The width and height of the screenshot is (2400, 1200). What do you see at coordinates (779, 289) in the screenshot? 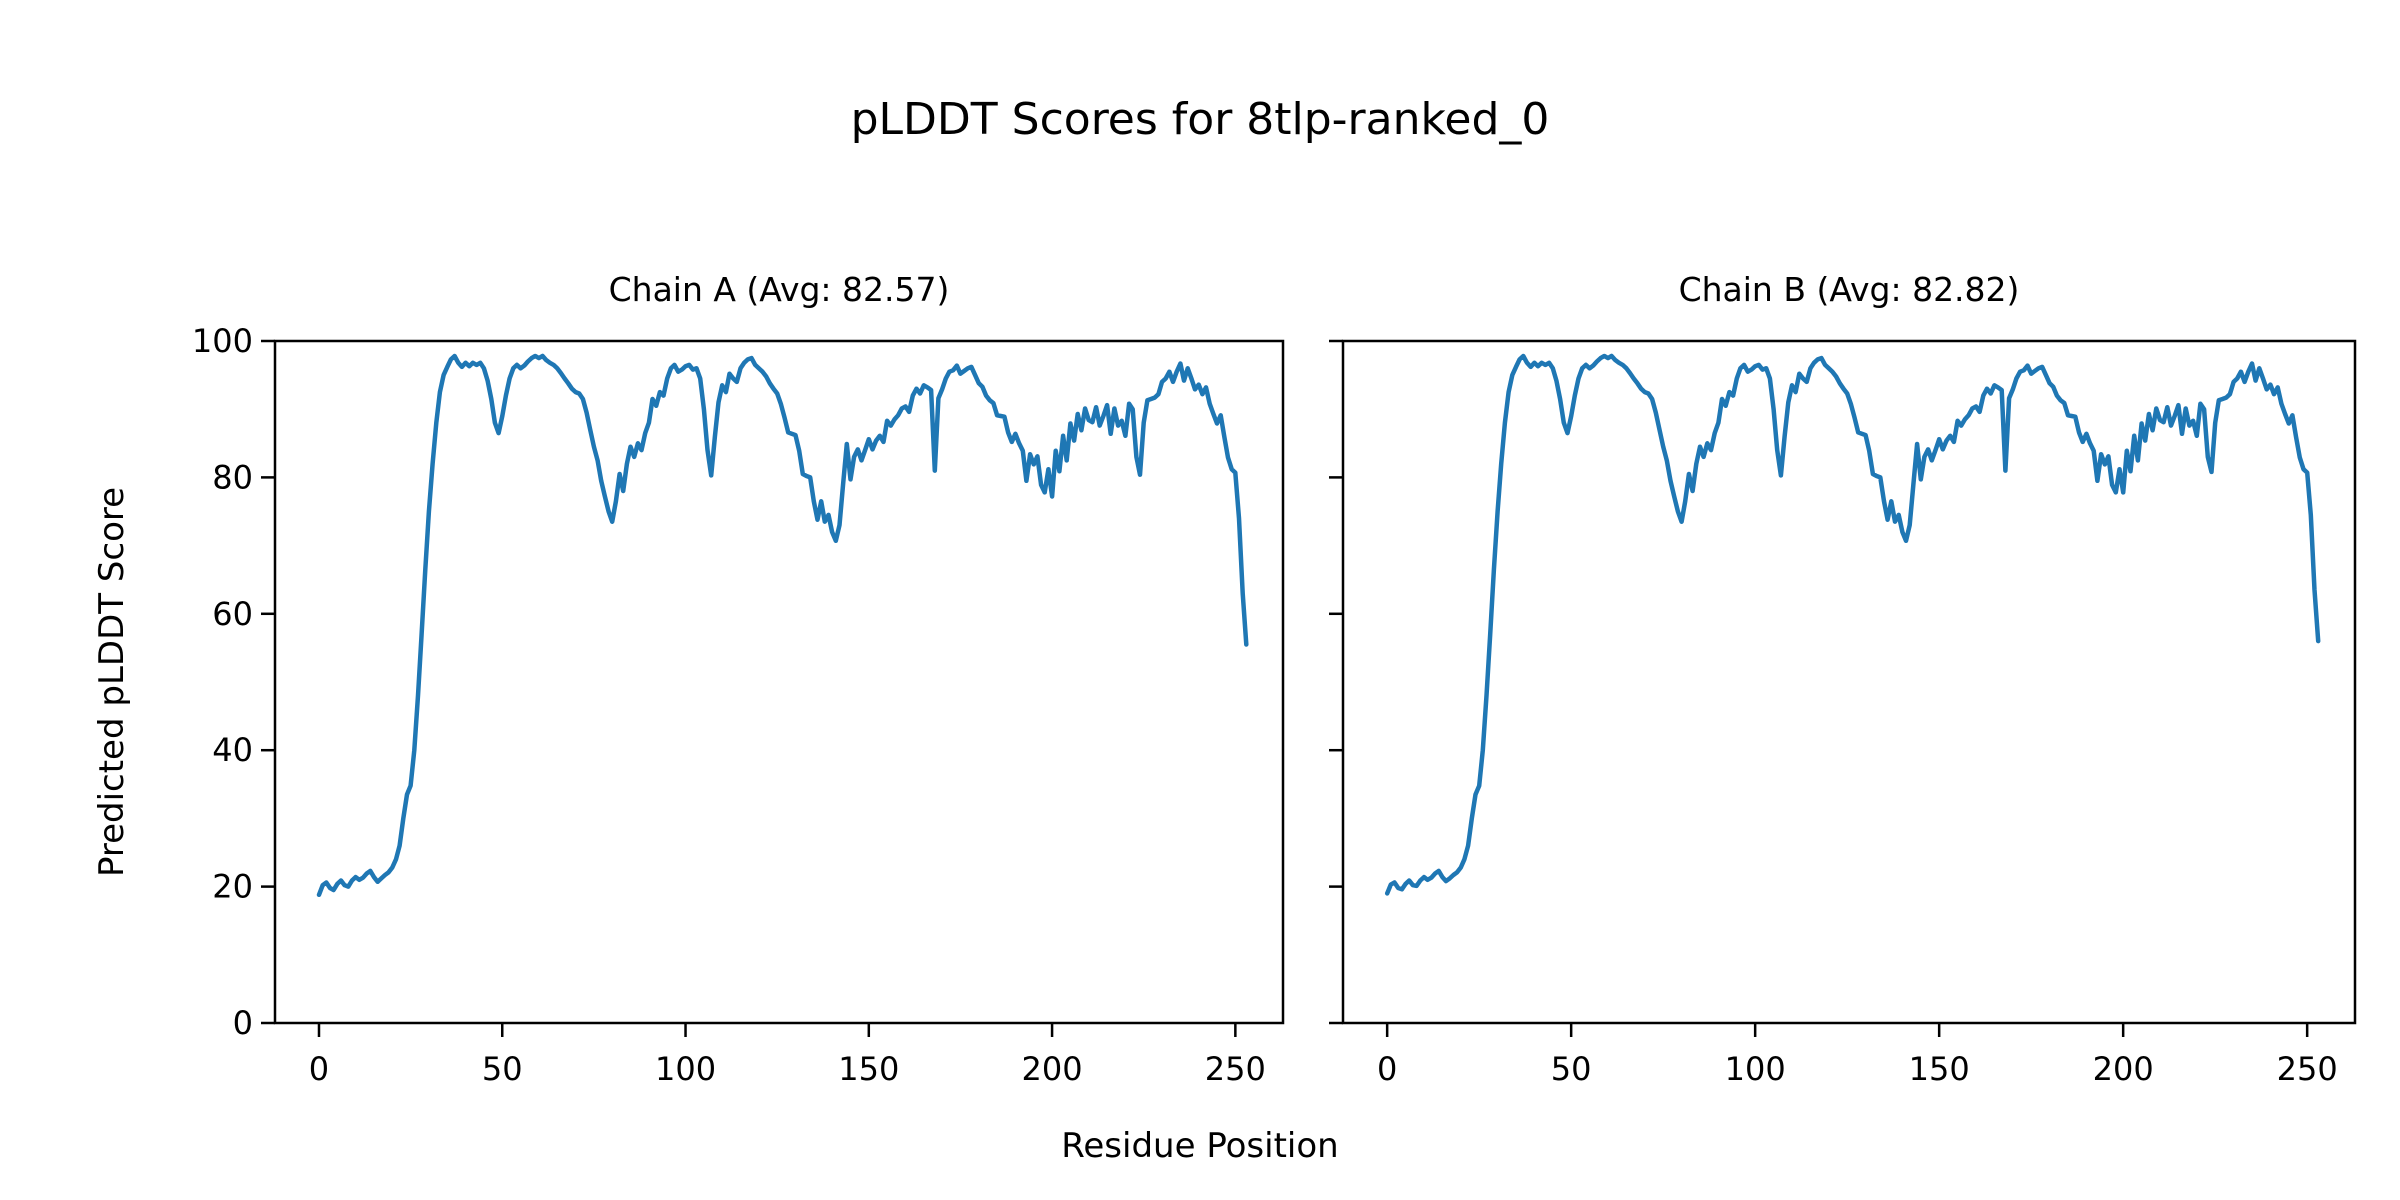
I see `subplot-a-title: Chain A (Avg: 82.57)` at bounding box center [779, 289].